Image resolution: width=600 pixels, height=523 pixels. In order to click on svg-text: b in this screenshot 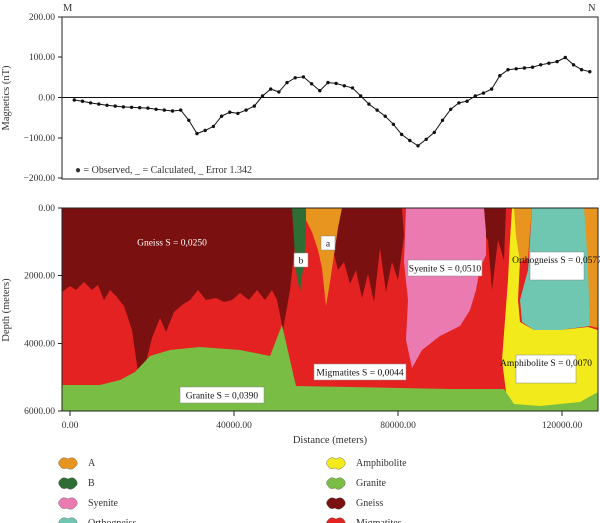, I will do `click(301, 262)`.